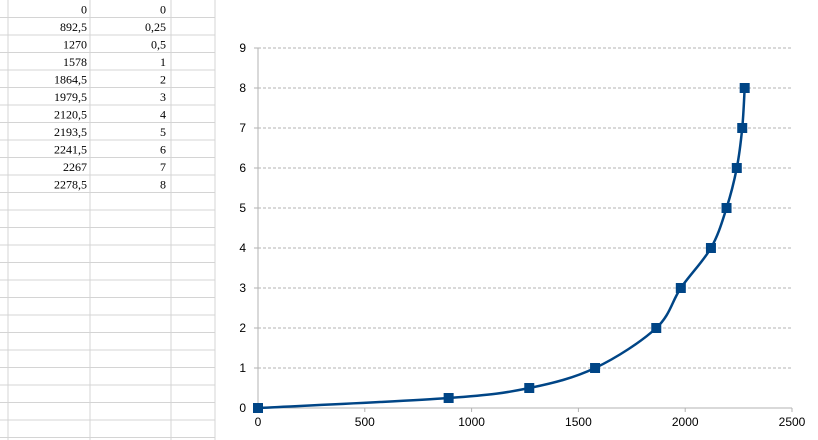 This screenshot has height=440, width=818. Describe the element at coordinates (685, 422) in the screenshot. I see `x-tick-label-4: 2000` at that location.